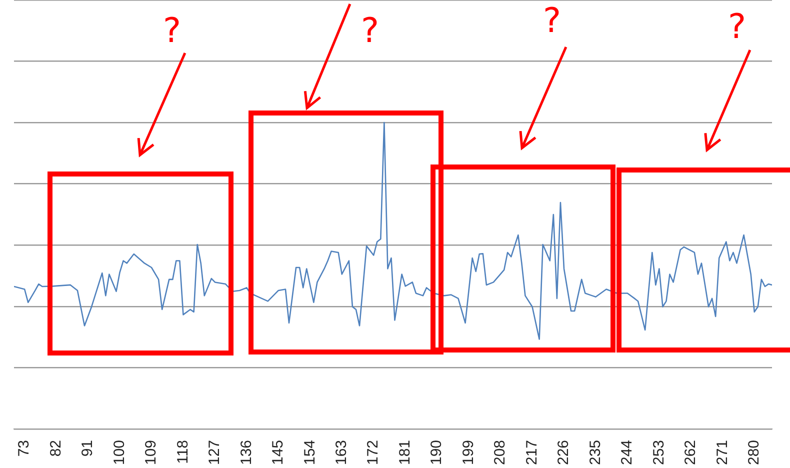 The height and width of the screenshot is (468, 790). I want to click on x-tick-label: 181, so click(405, 453).